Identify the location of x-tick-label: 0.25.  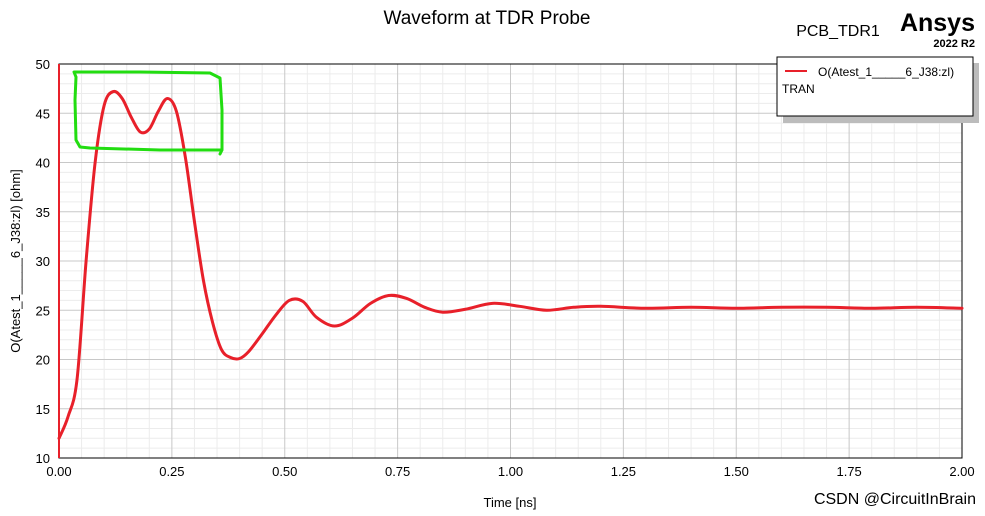
(171, 471).